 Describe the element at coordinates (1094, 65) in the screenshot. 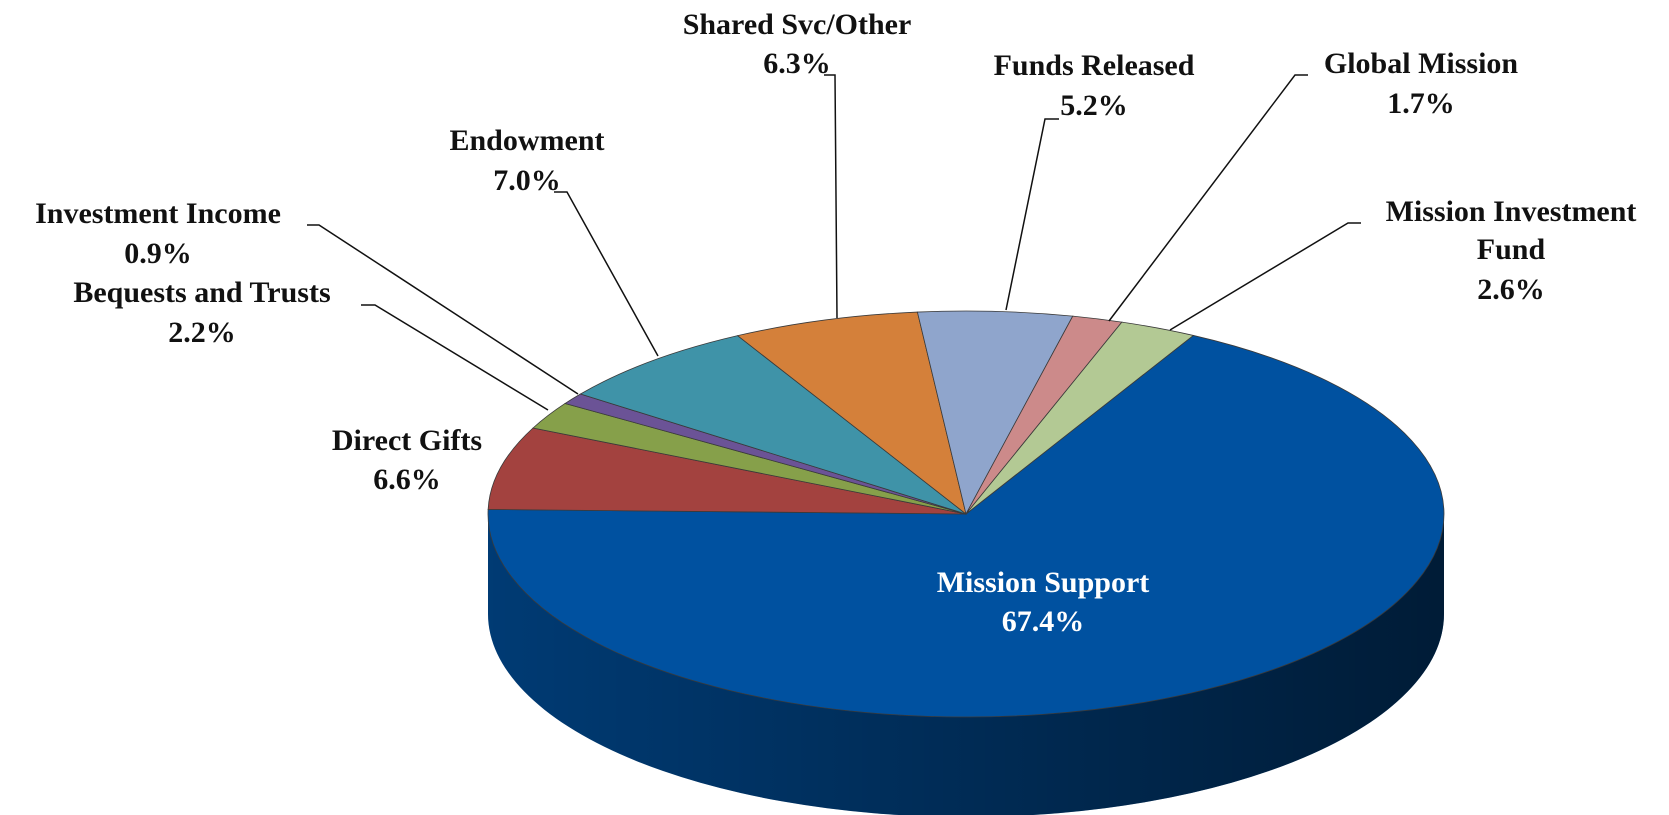

I see `slice-label: Funds Released` at that location.